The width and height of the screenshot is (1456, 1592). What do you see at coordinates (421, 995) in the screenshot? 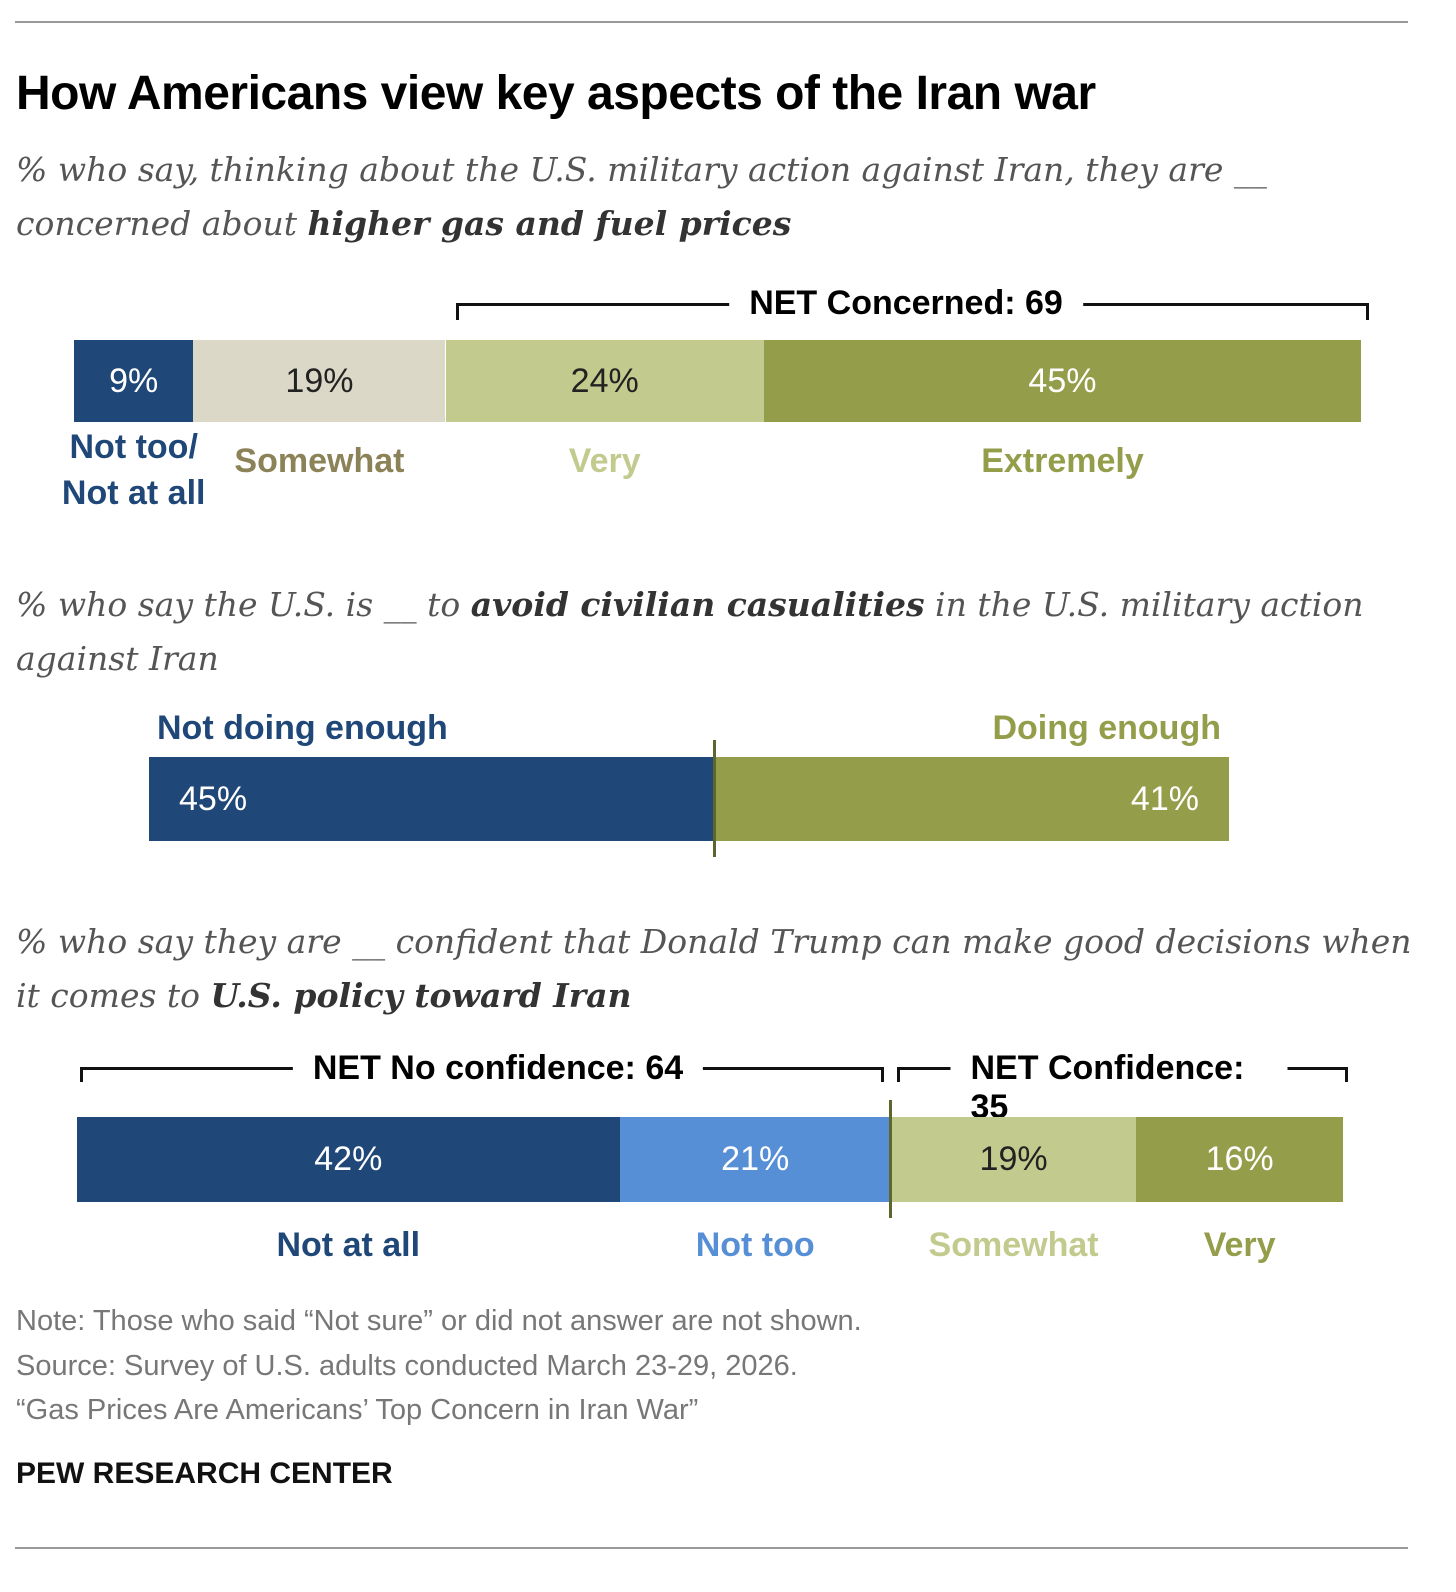
I see `subtitle-bold: U.S. policy toward Iran` at bounding box center [421, 995].